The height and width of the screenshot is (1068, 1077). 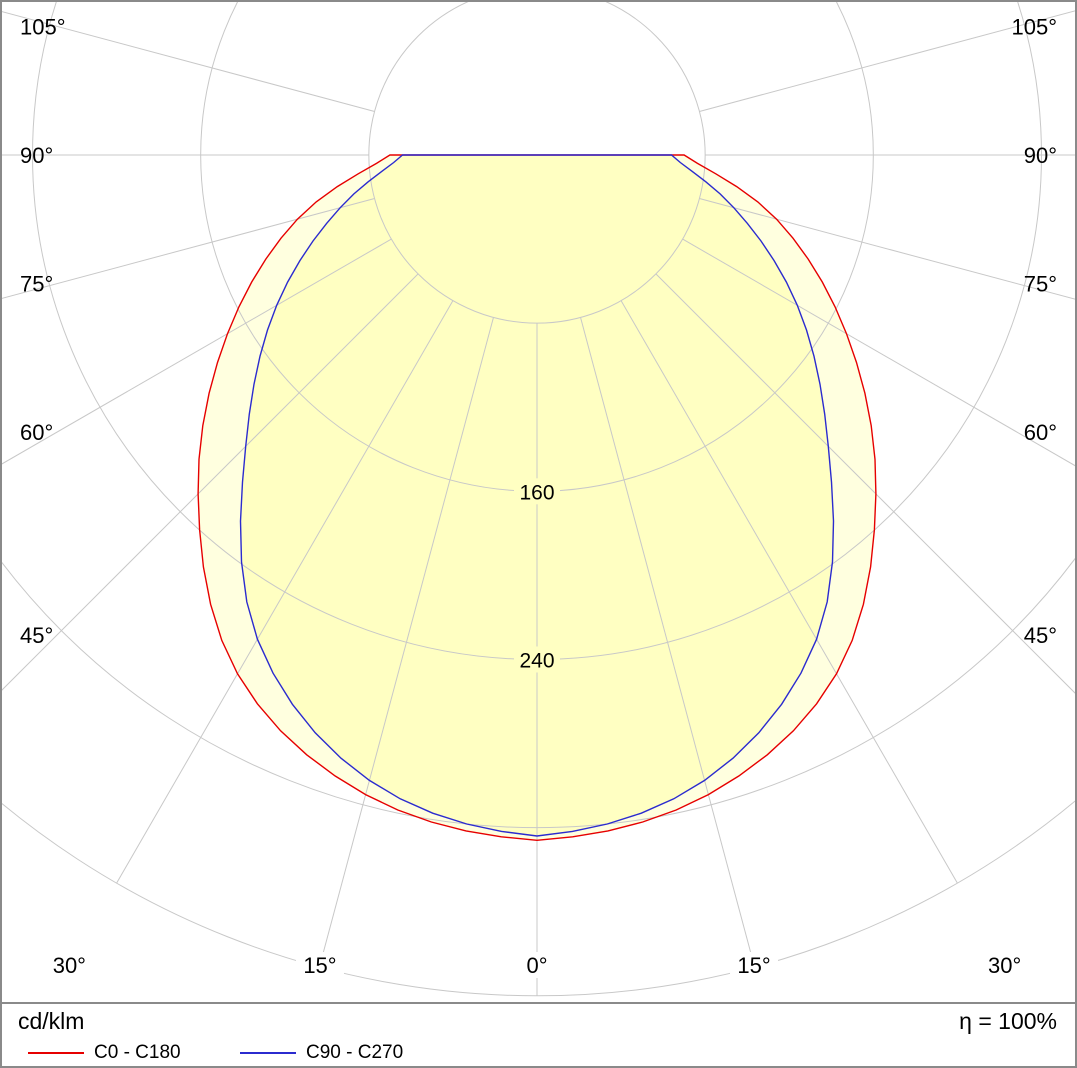 I want to click on ring-label: 160, so click(x=536, y=492).